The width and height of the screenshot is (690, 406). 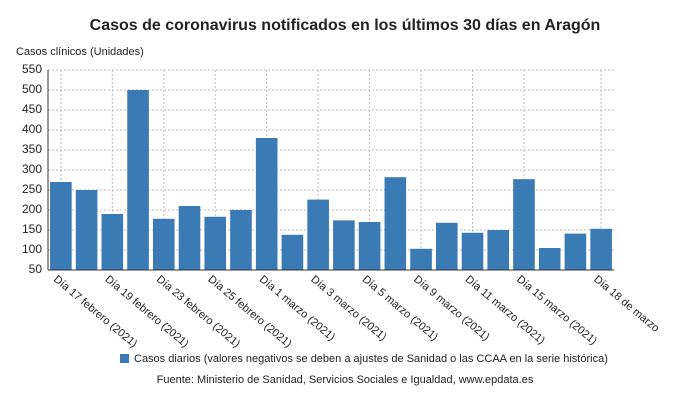 What do you see at coordinates (32, 189) in the screenshot?
I see `y-tick-label: 250` at bounding box center [32, 189].